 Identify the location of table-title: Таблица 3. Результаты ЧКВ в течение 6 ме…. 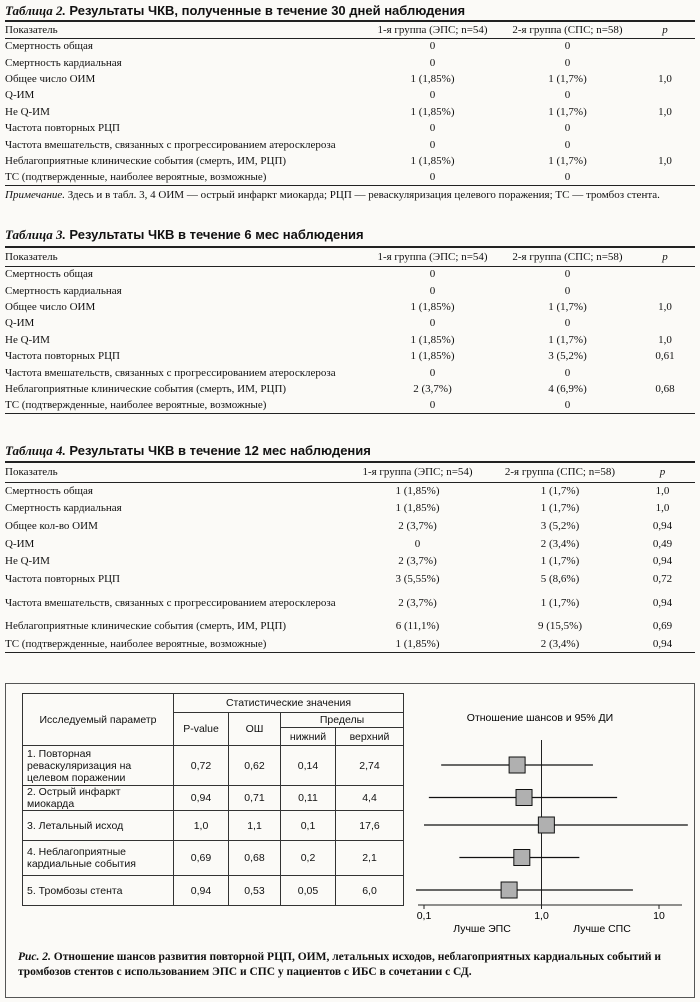
(184, 235).